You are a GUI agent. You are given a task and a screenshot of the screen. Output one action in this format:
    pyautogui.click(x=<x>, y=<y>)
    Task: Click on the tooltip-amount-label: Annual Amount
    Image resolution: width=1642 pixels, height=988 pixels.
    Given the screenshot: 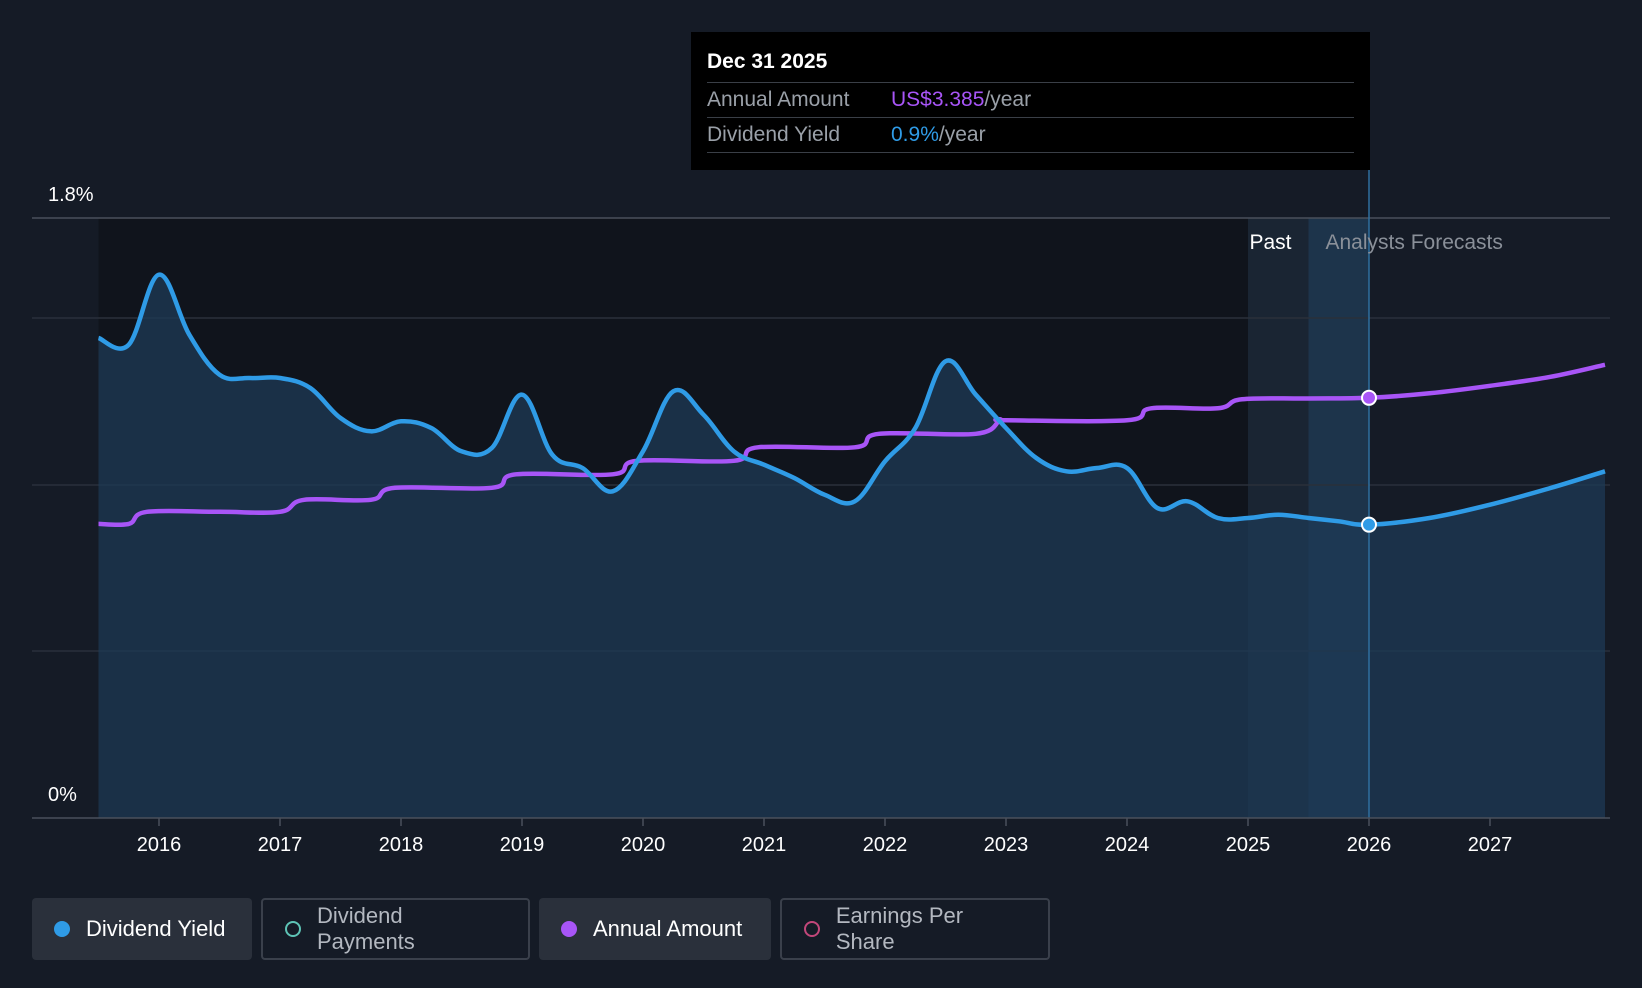 What is the action you would take?
    pyautogui.click(x=778, y=99)
    